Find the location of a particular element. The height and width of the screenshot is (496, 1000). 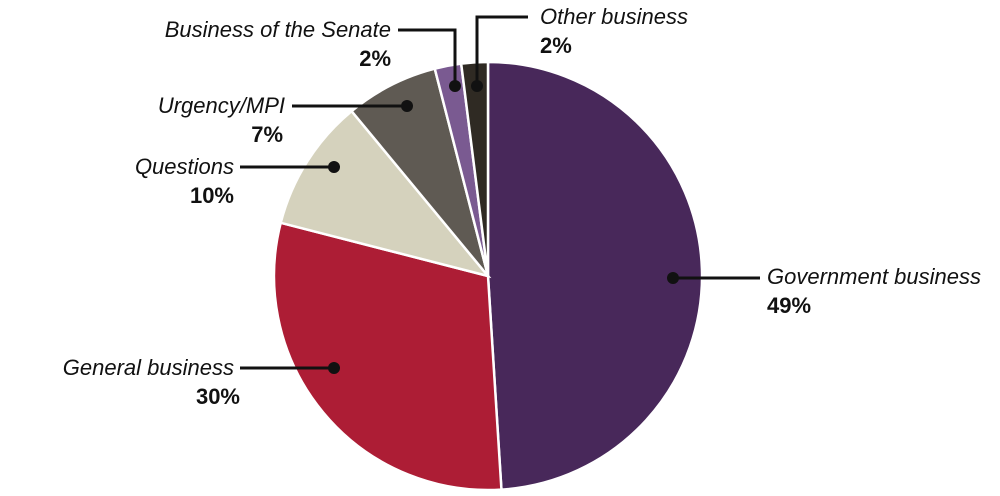

slice-label-government-business: Government business is located at coordinates (874, 276).